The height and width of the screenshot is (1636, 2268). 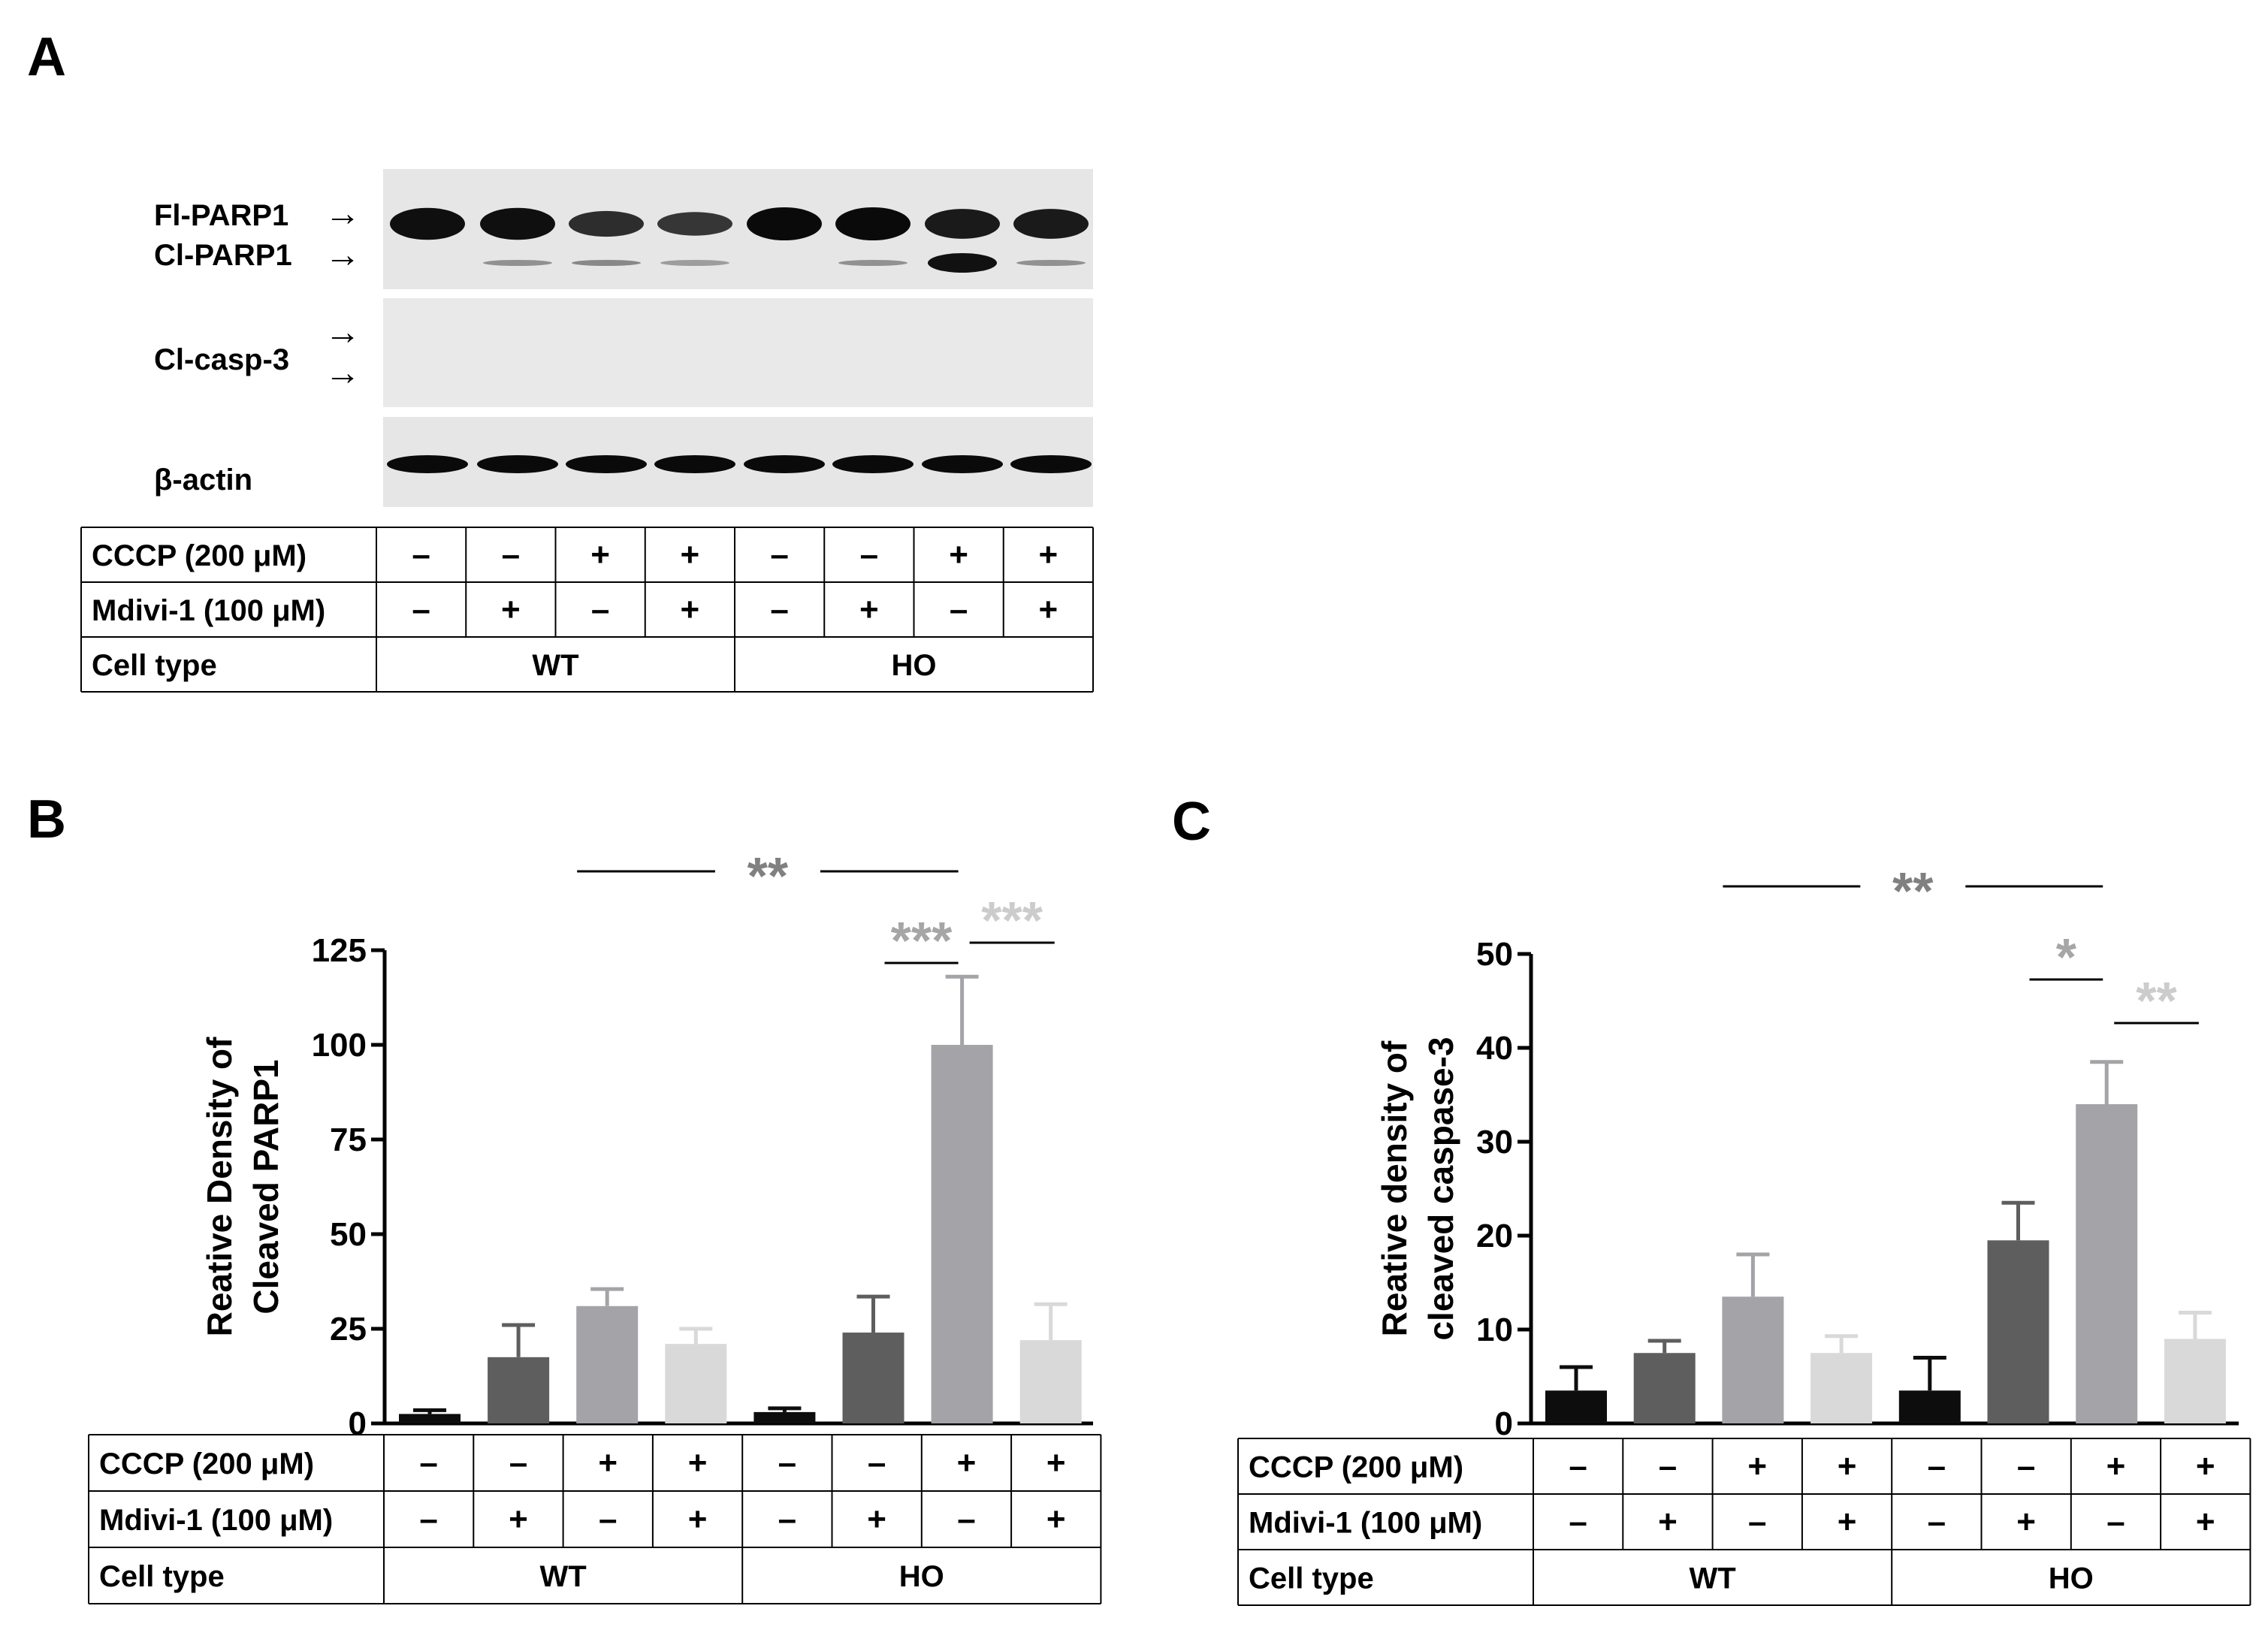 I want to click on label-beta-actin: β-actin, so click(x=203, y=480).